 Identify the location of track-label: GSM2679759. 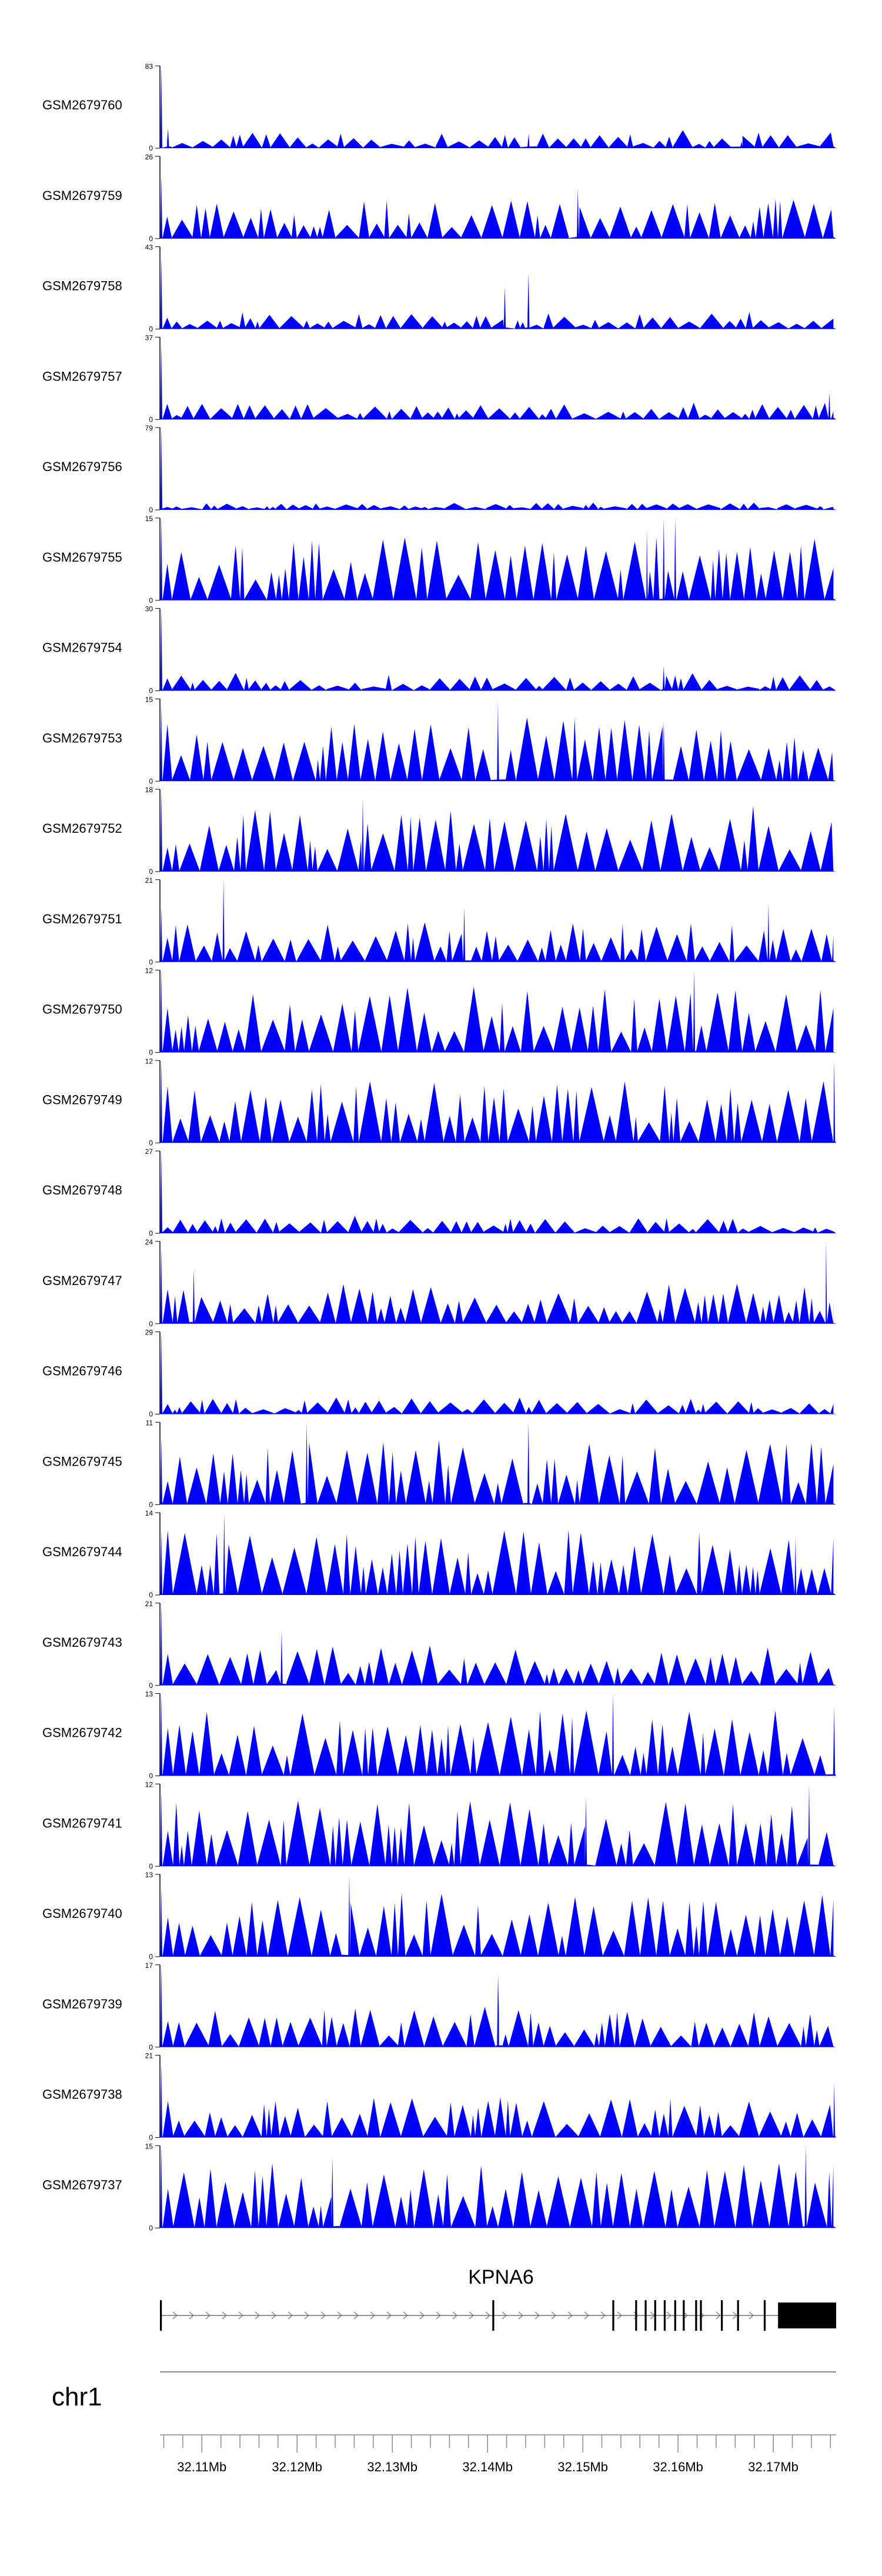
(82, 195).